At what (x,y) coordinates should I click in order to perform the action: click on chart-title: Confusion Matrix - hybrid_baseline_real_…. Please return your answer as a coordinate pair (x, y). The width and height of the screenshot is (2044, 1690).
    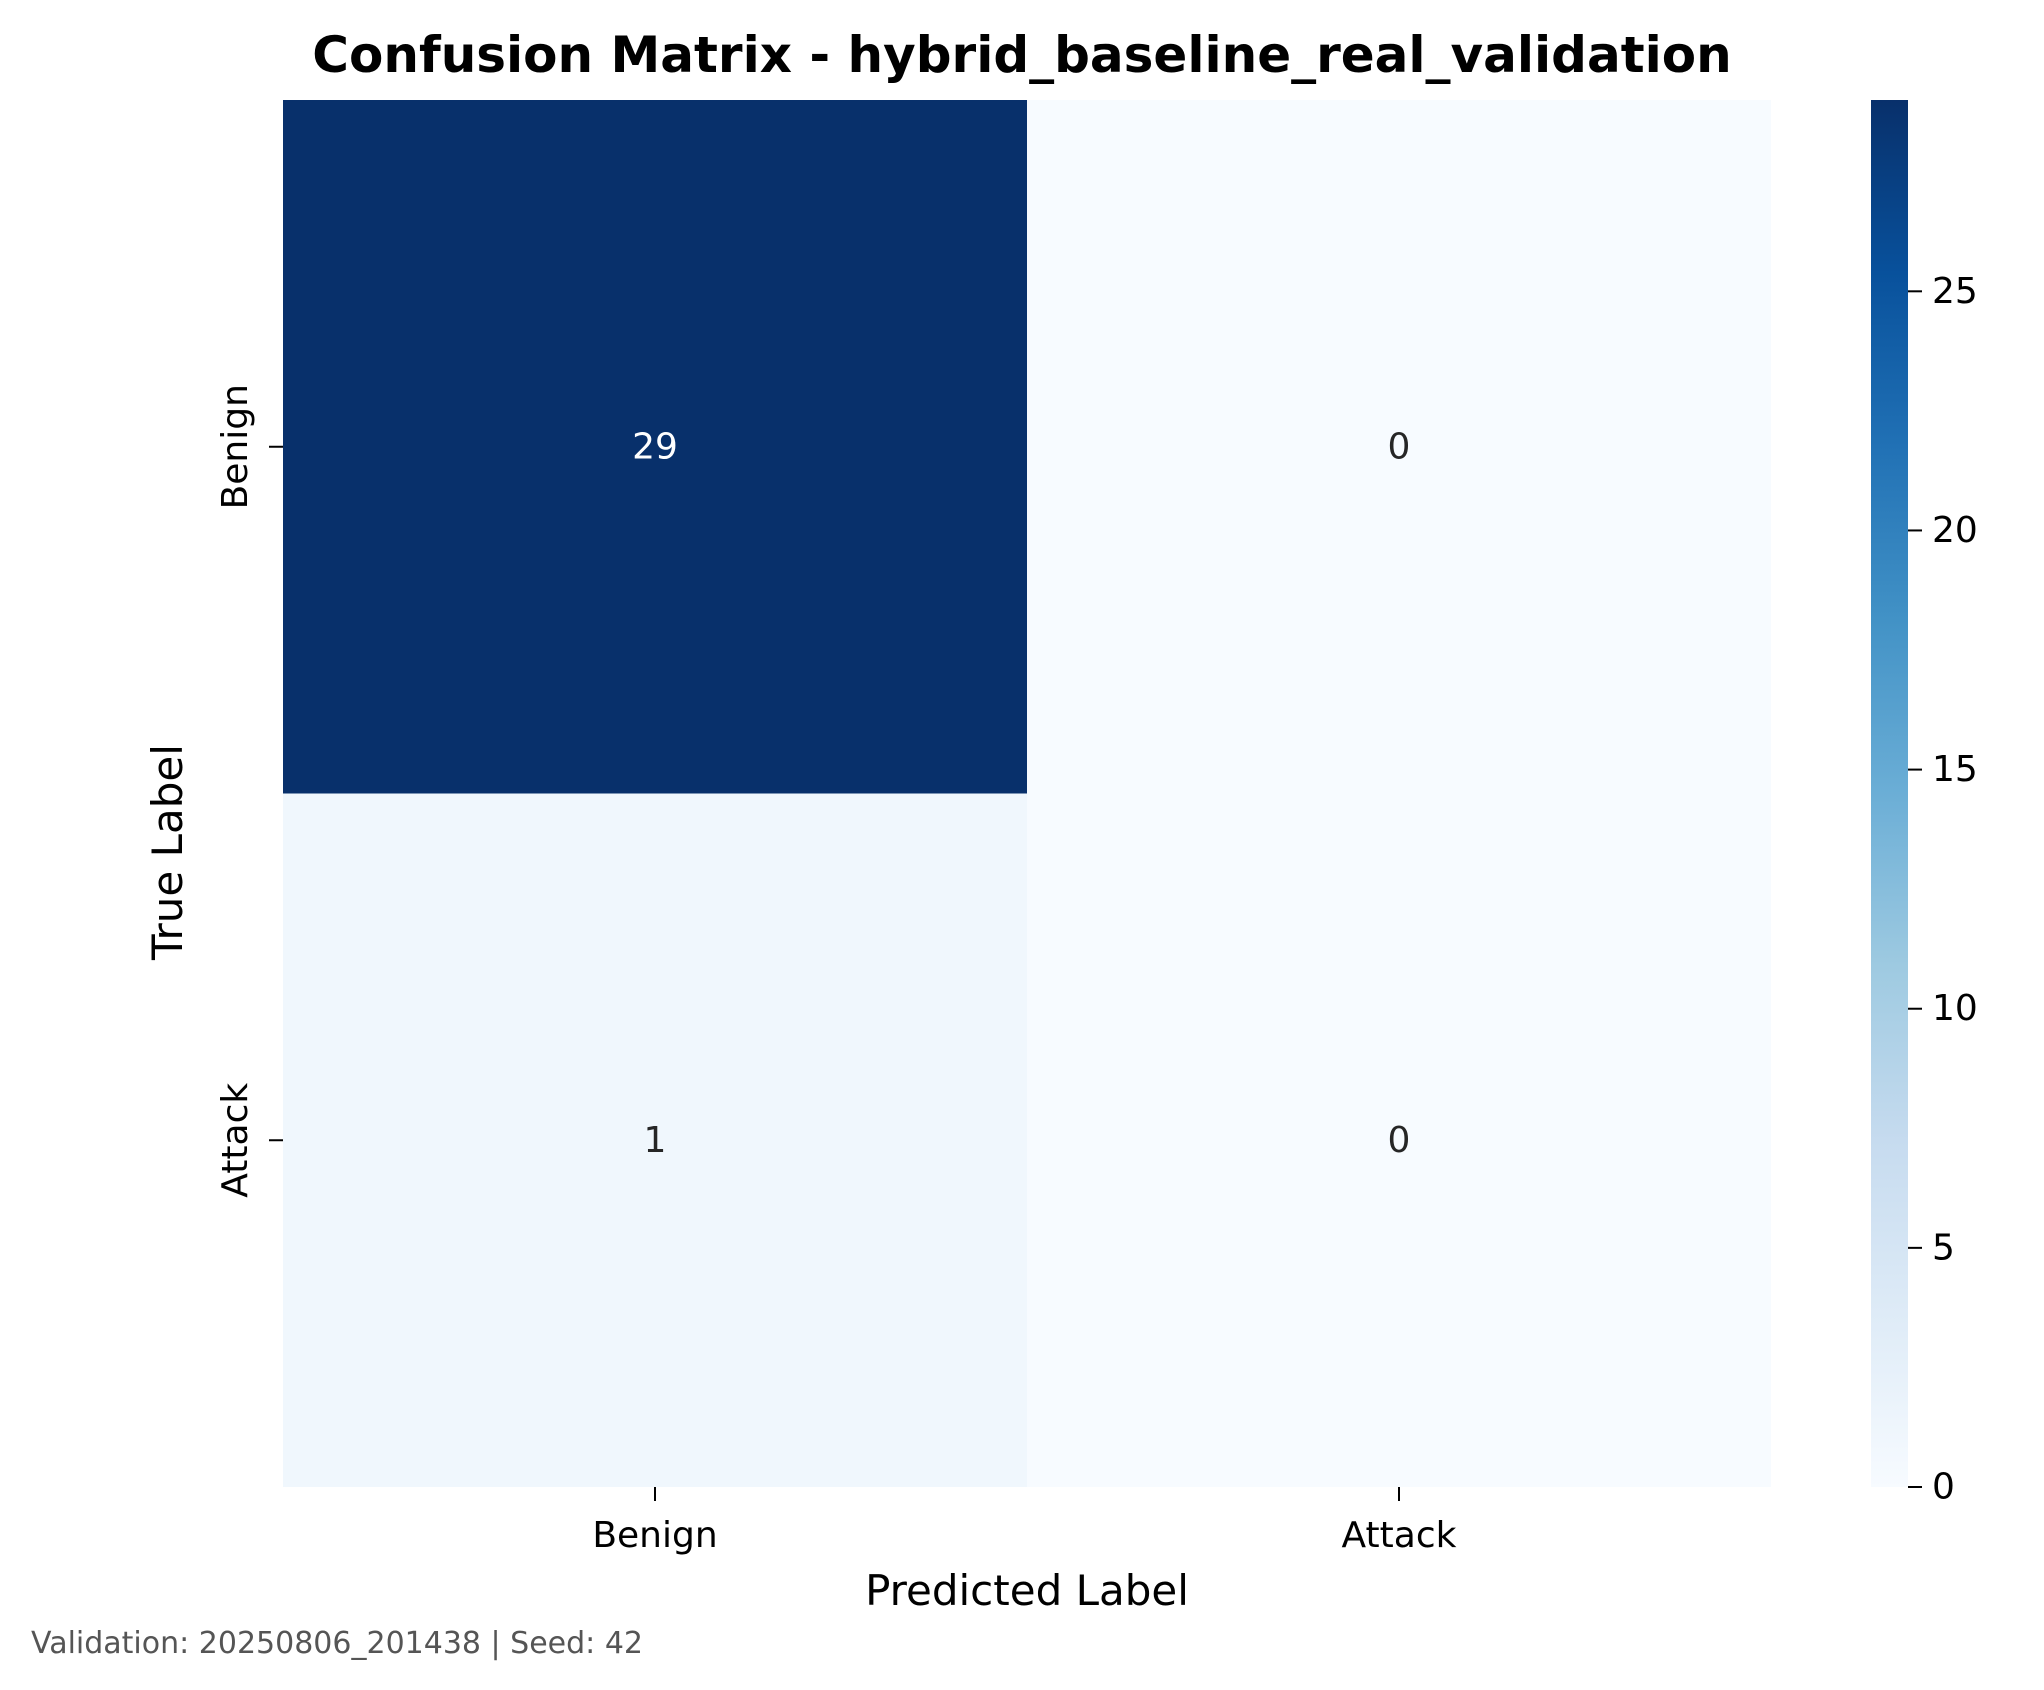
    Looking at the image, I should click on (1021, 55).